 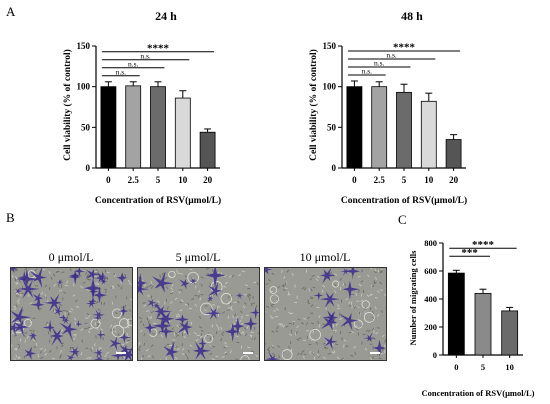 I want to click on y-axis-label: Number of migrating cells, so click(x=413, y=298).